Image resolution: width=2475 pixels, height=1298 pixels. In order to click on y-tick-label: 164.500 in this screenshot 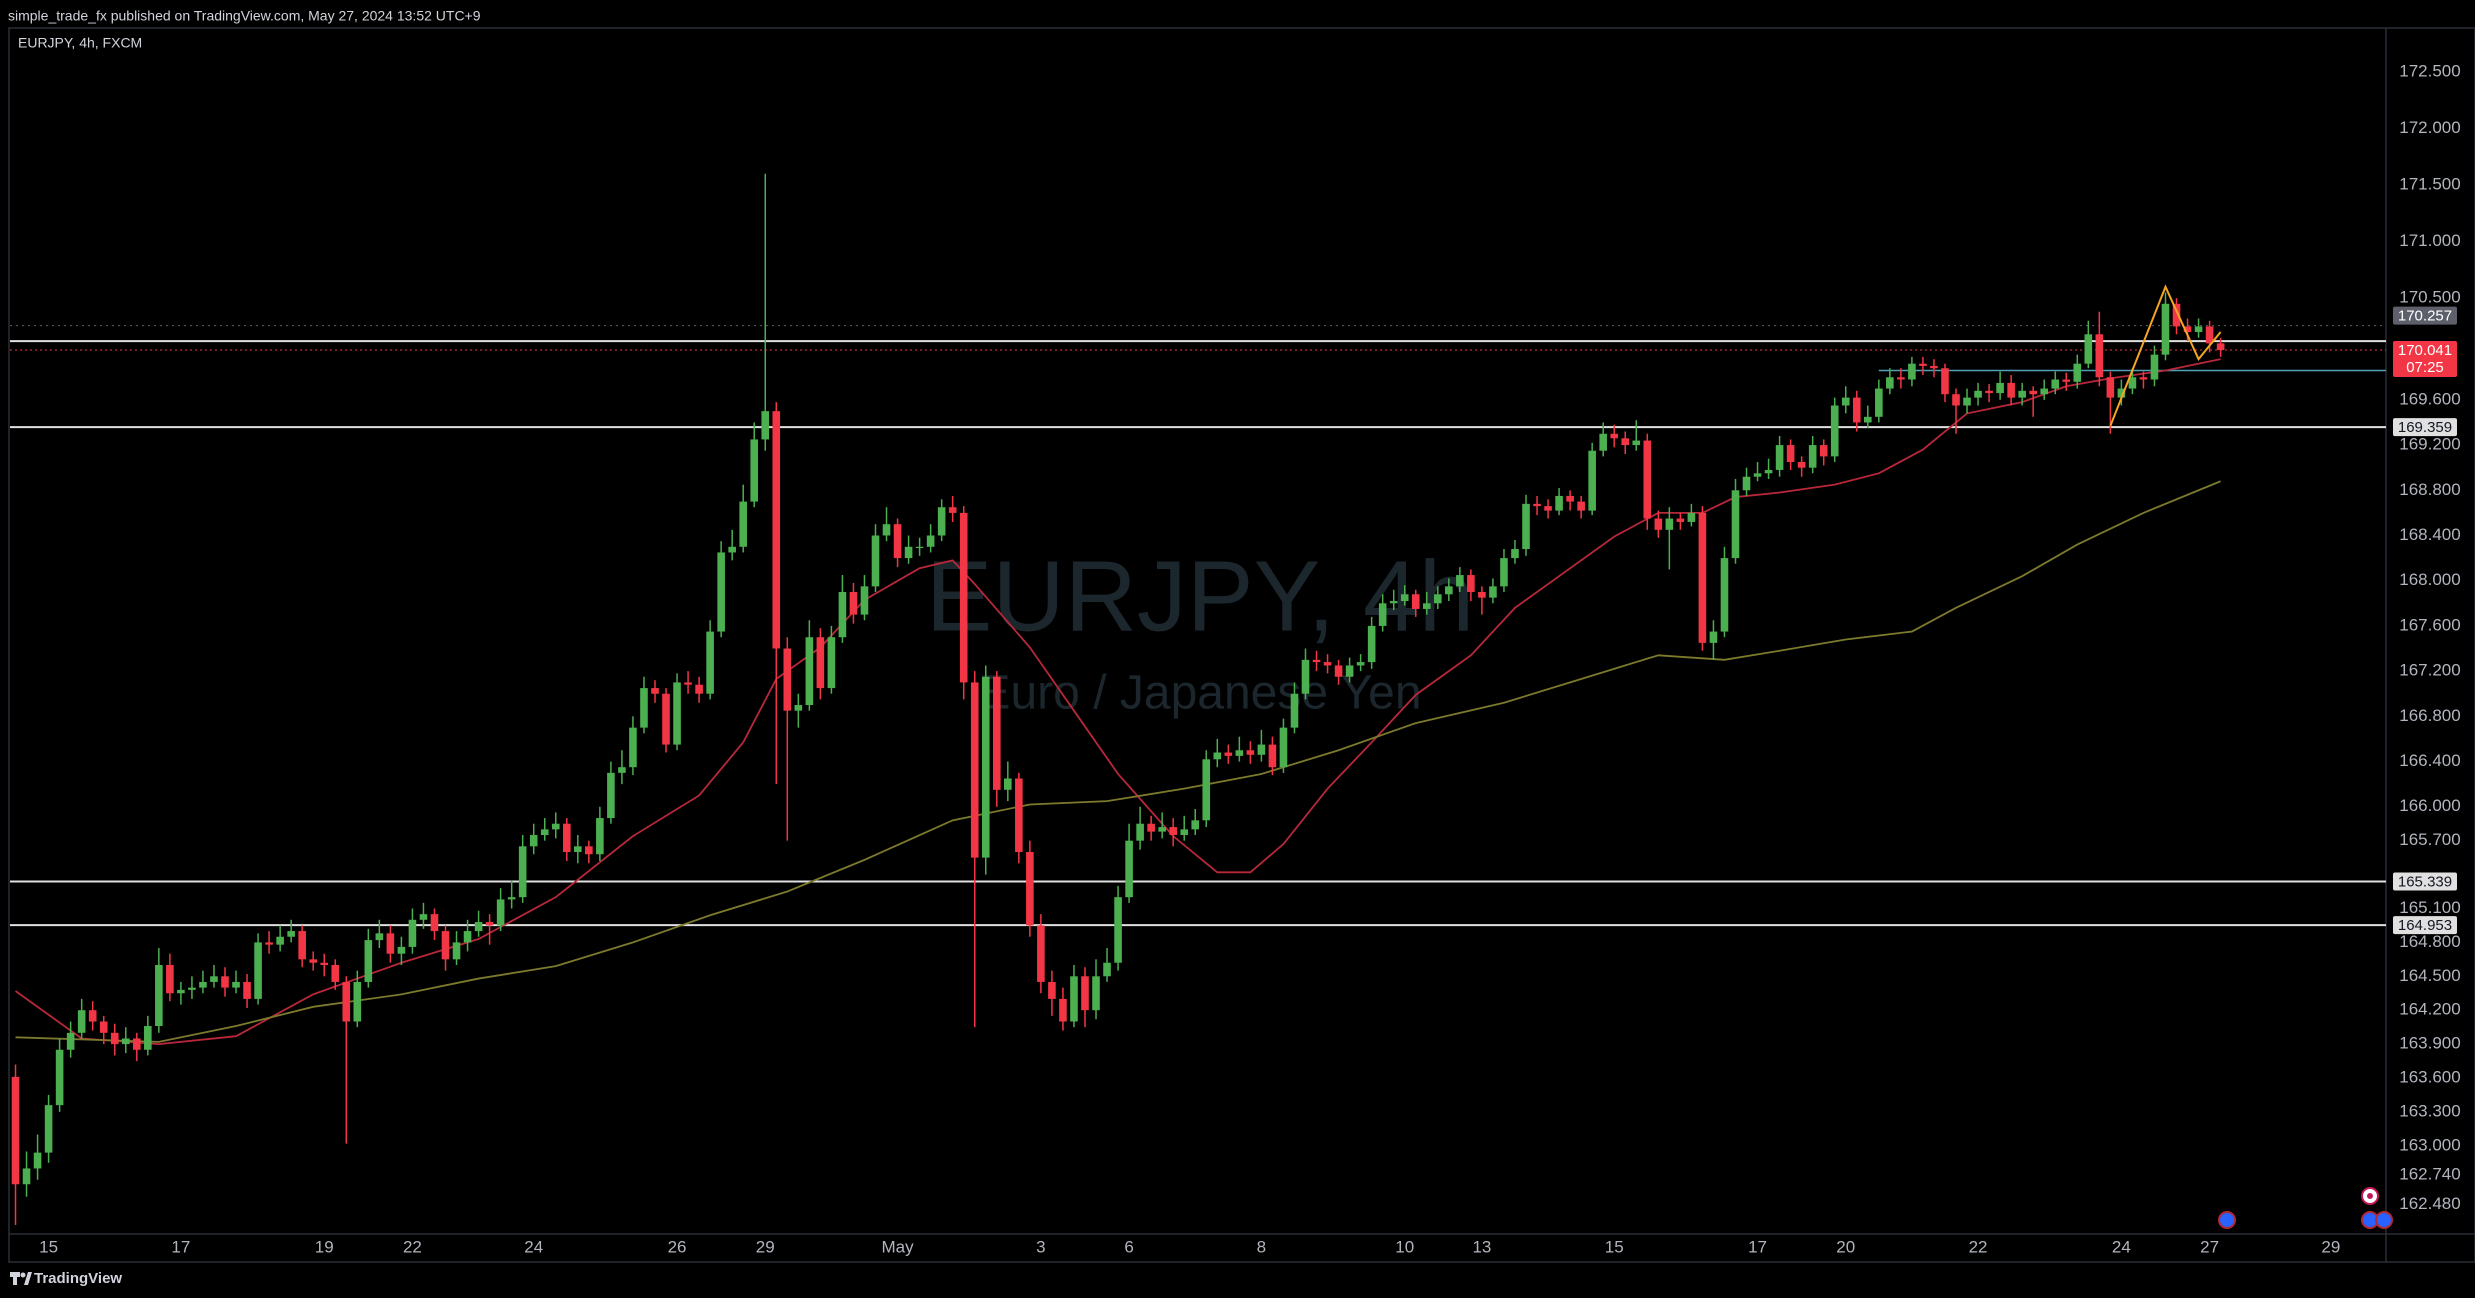, I will do `click(2429, 975)`.